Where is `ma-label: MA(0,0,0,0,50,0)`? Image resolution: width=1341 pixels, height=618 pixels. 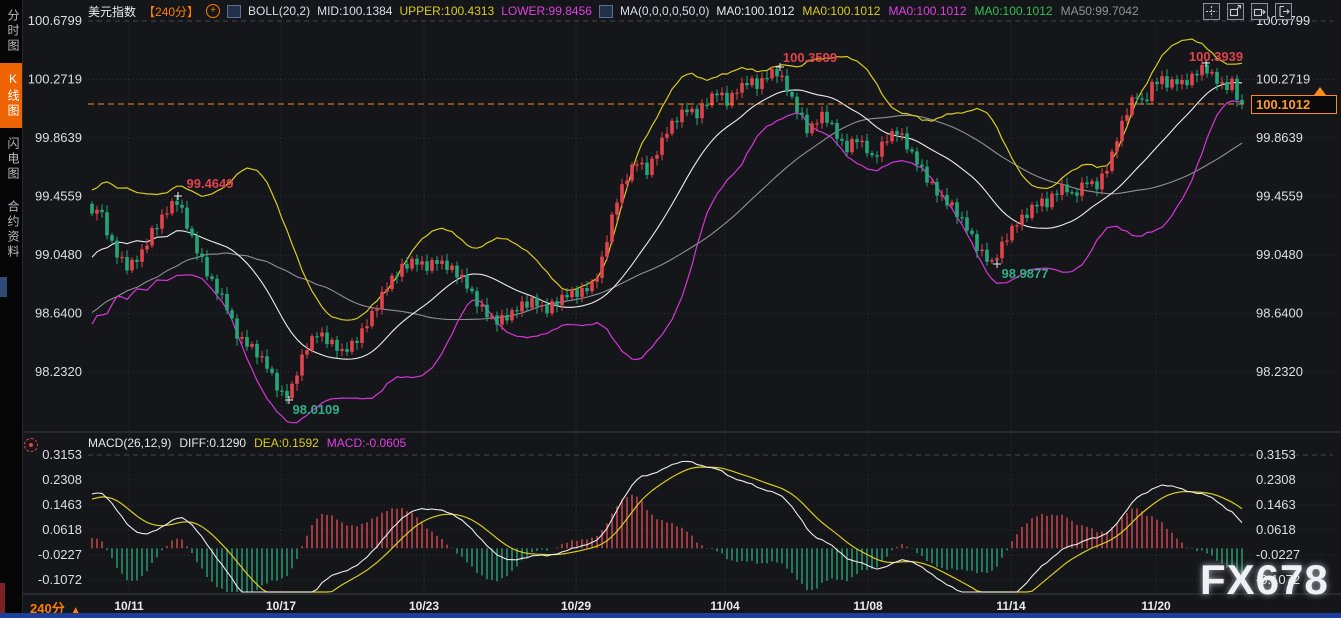
ma-label: MA(0,0,0,0,50,0) is located at coordinates (664, 11).